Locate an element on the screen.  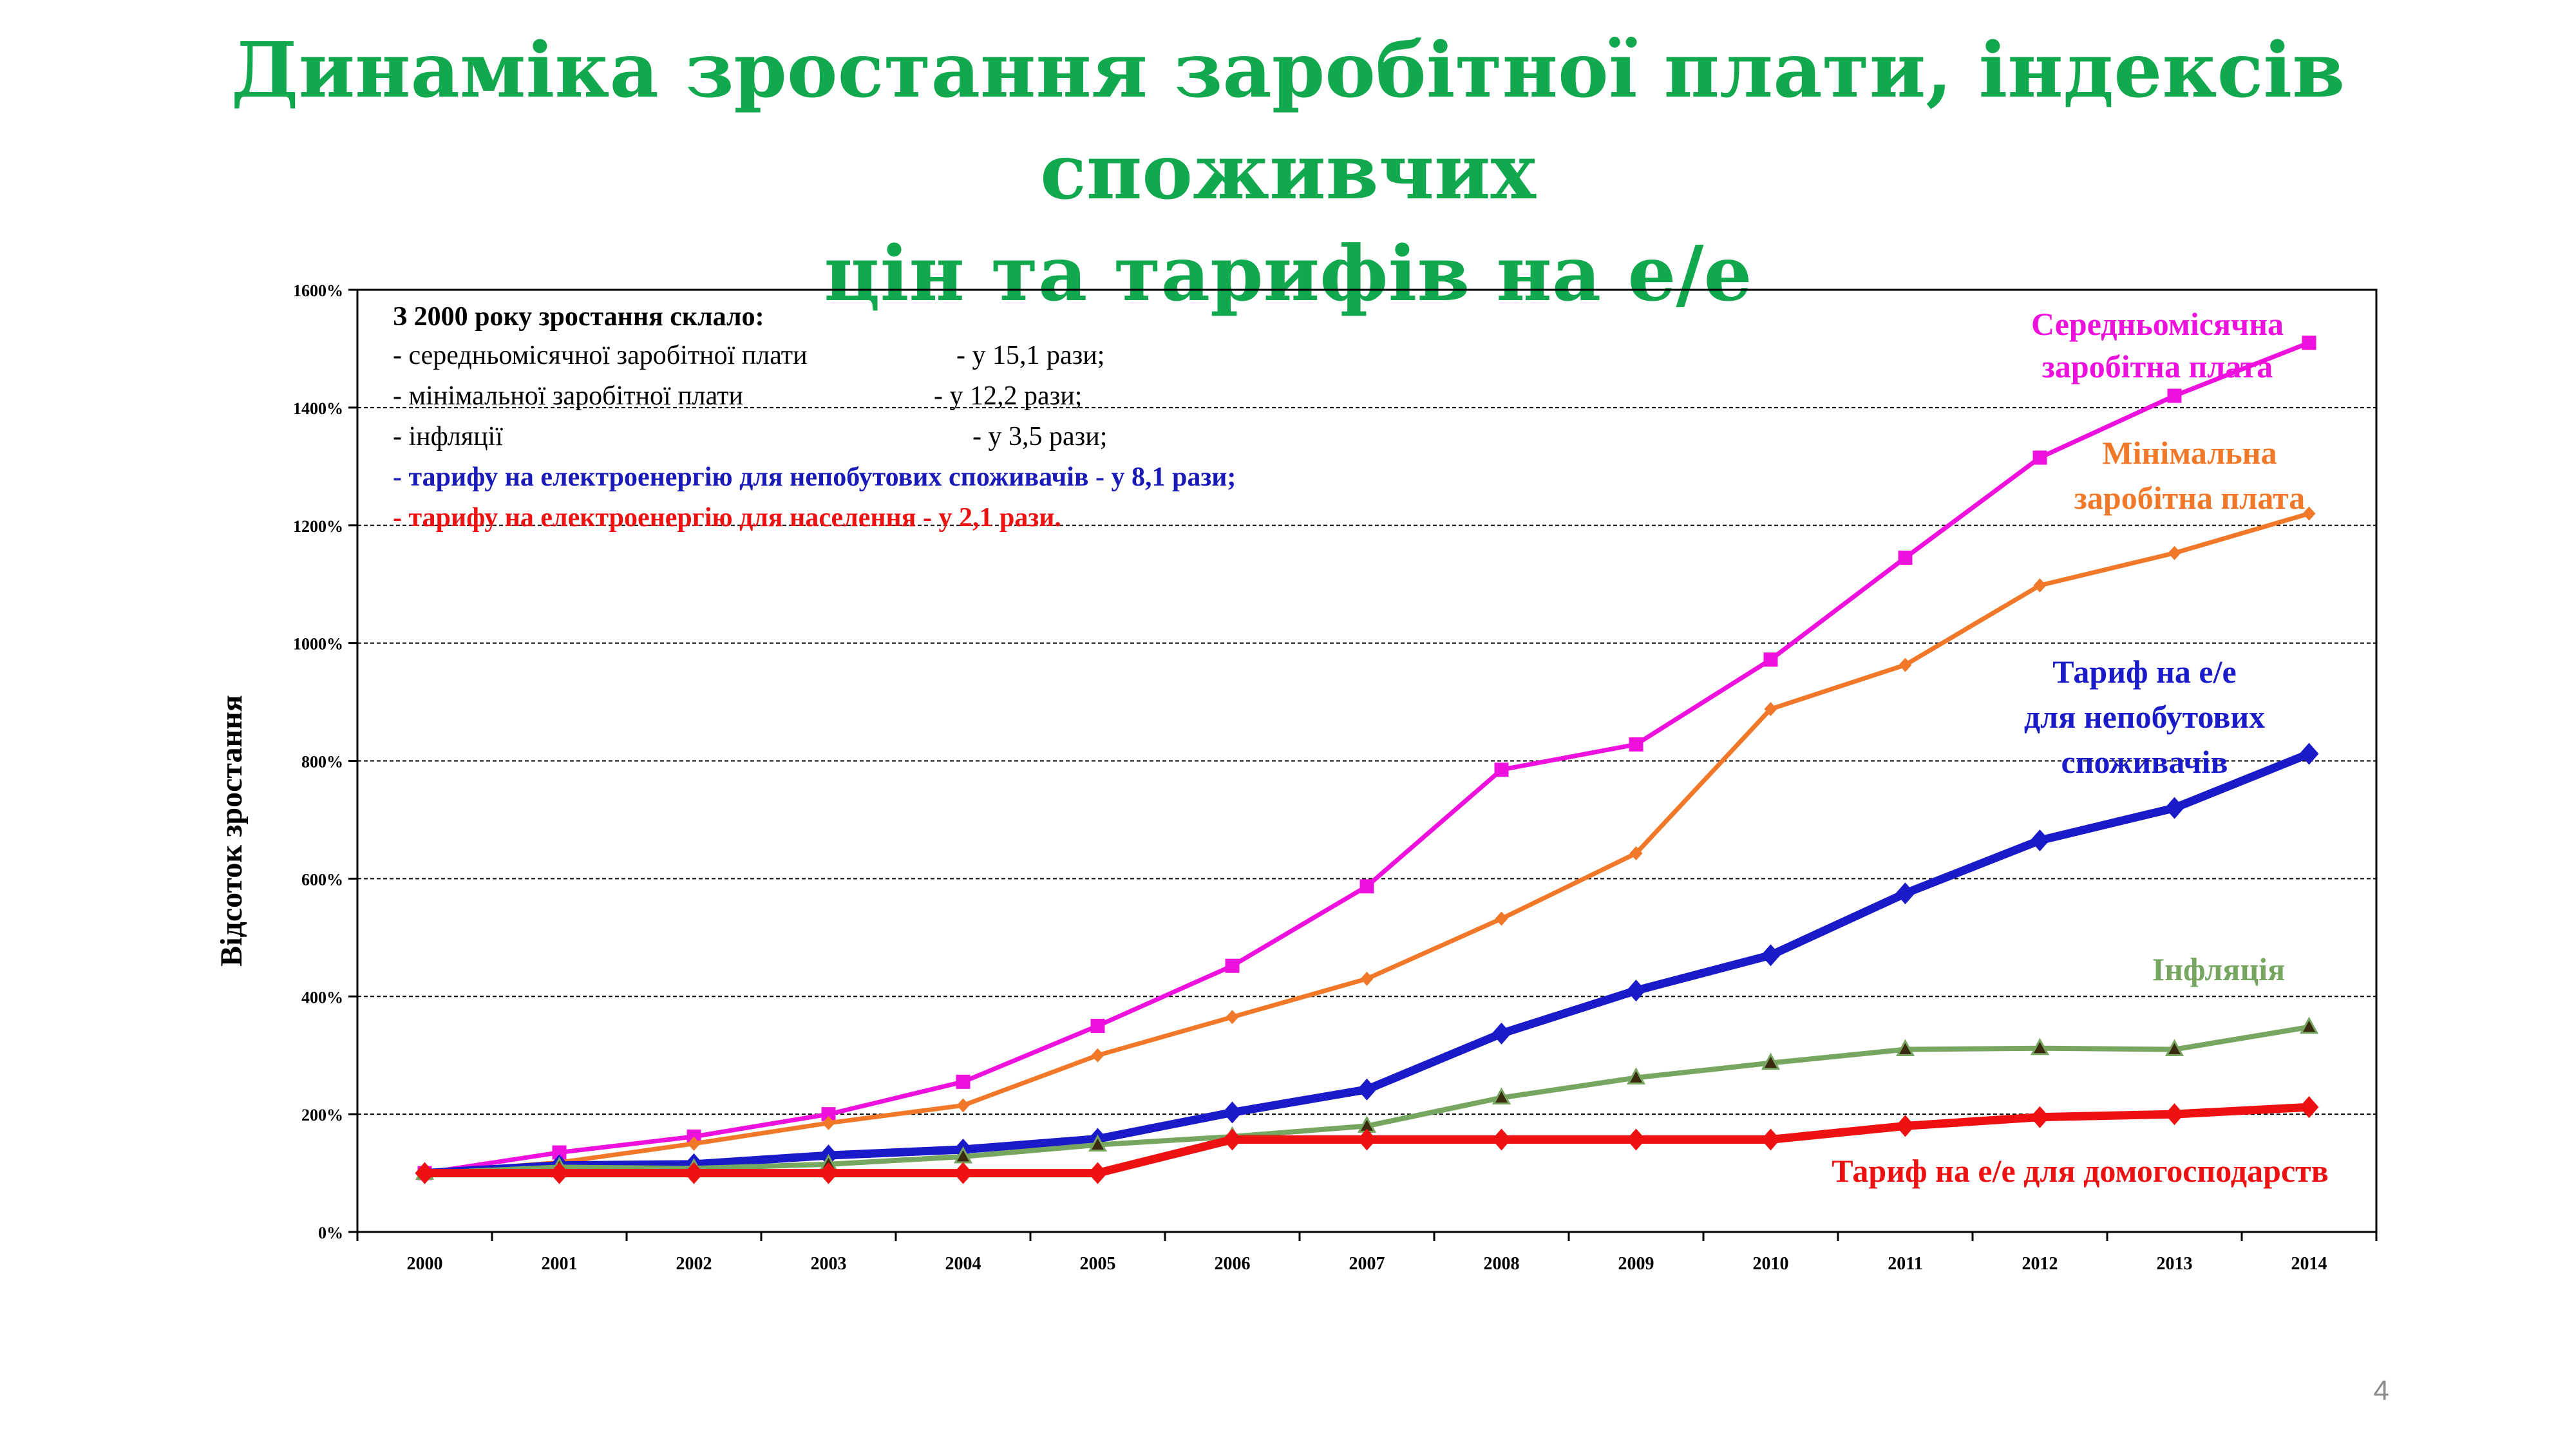
x-tick-label: 2008 is located at coordinates (1502, 1264).